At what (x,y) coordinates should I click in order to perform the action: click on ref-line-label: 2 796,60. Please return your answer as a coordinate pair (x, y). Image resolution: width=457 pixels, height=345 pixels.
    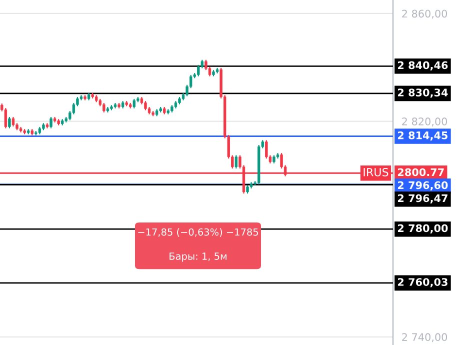
    Looking at the image, I should click on (423, 185).